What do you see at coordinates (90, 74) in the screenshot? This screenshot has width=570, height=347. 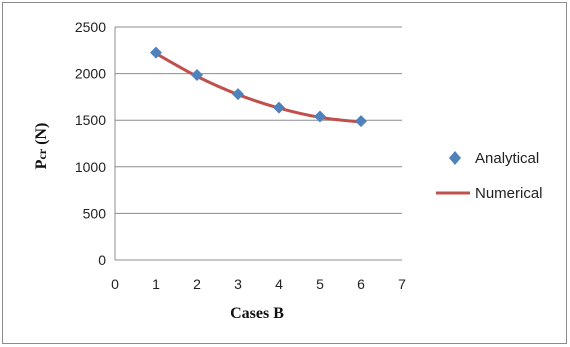 I see `y-tick-label: 2000` at bounding box center [90, 74].